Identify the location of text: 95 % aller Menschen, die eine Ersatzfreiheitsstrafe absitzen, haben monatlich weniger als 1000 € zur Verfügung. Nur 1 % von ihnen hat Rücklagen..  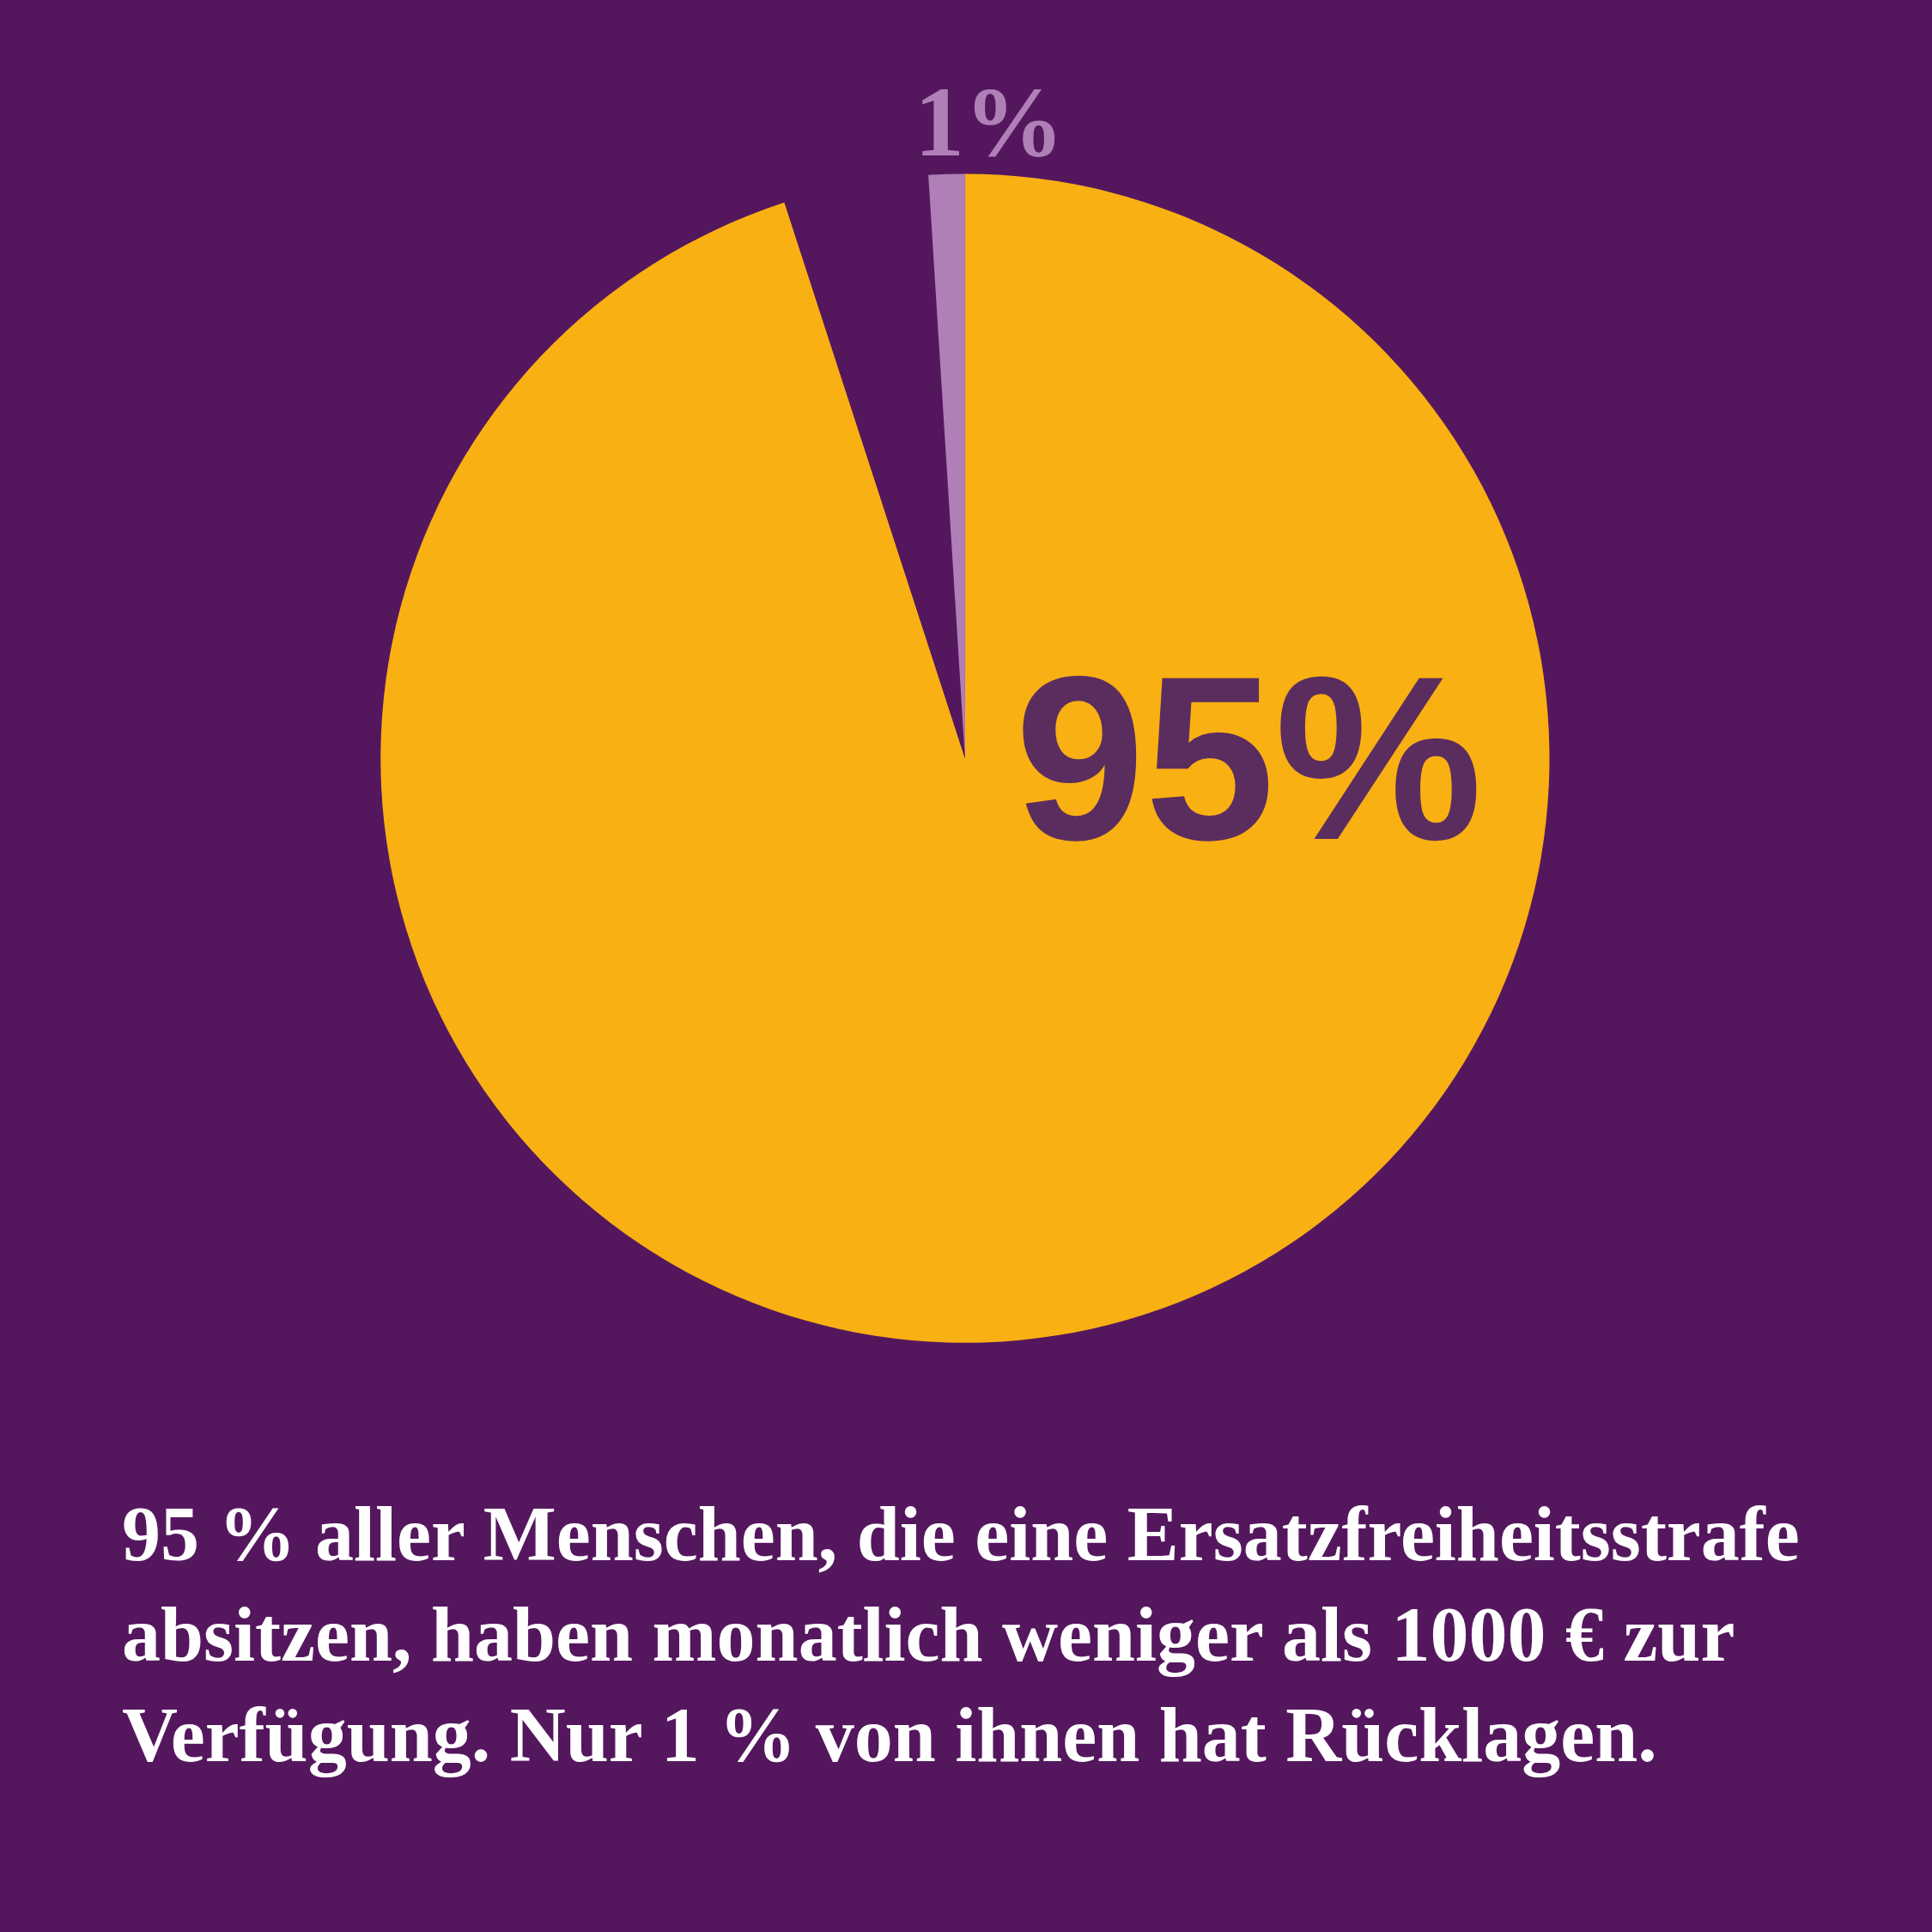
(961, 1634).